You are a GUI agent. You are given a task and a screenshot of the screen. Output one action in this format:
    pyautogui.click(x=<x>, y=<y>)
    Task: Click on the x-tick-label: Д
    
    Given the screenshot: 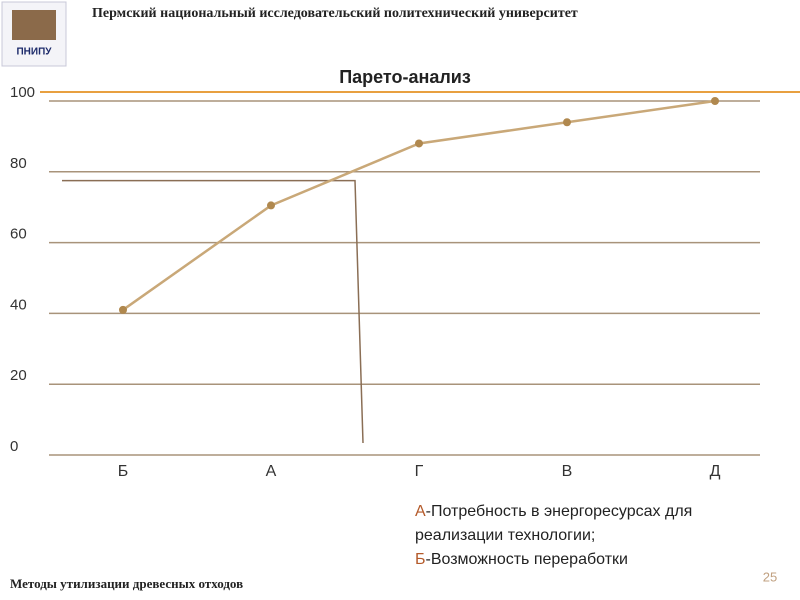 What is the action you would take?
    pyautogui.click(x=715, y=471)
    